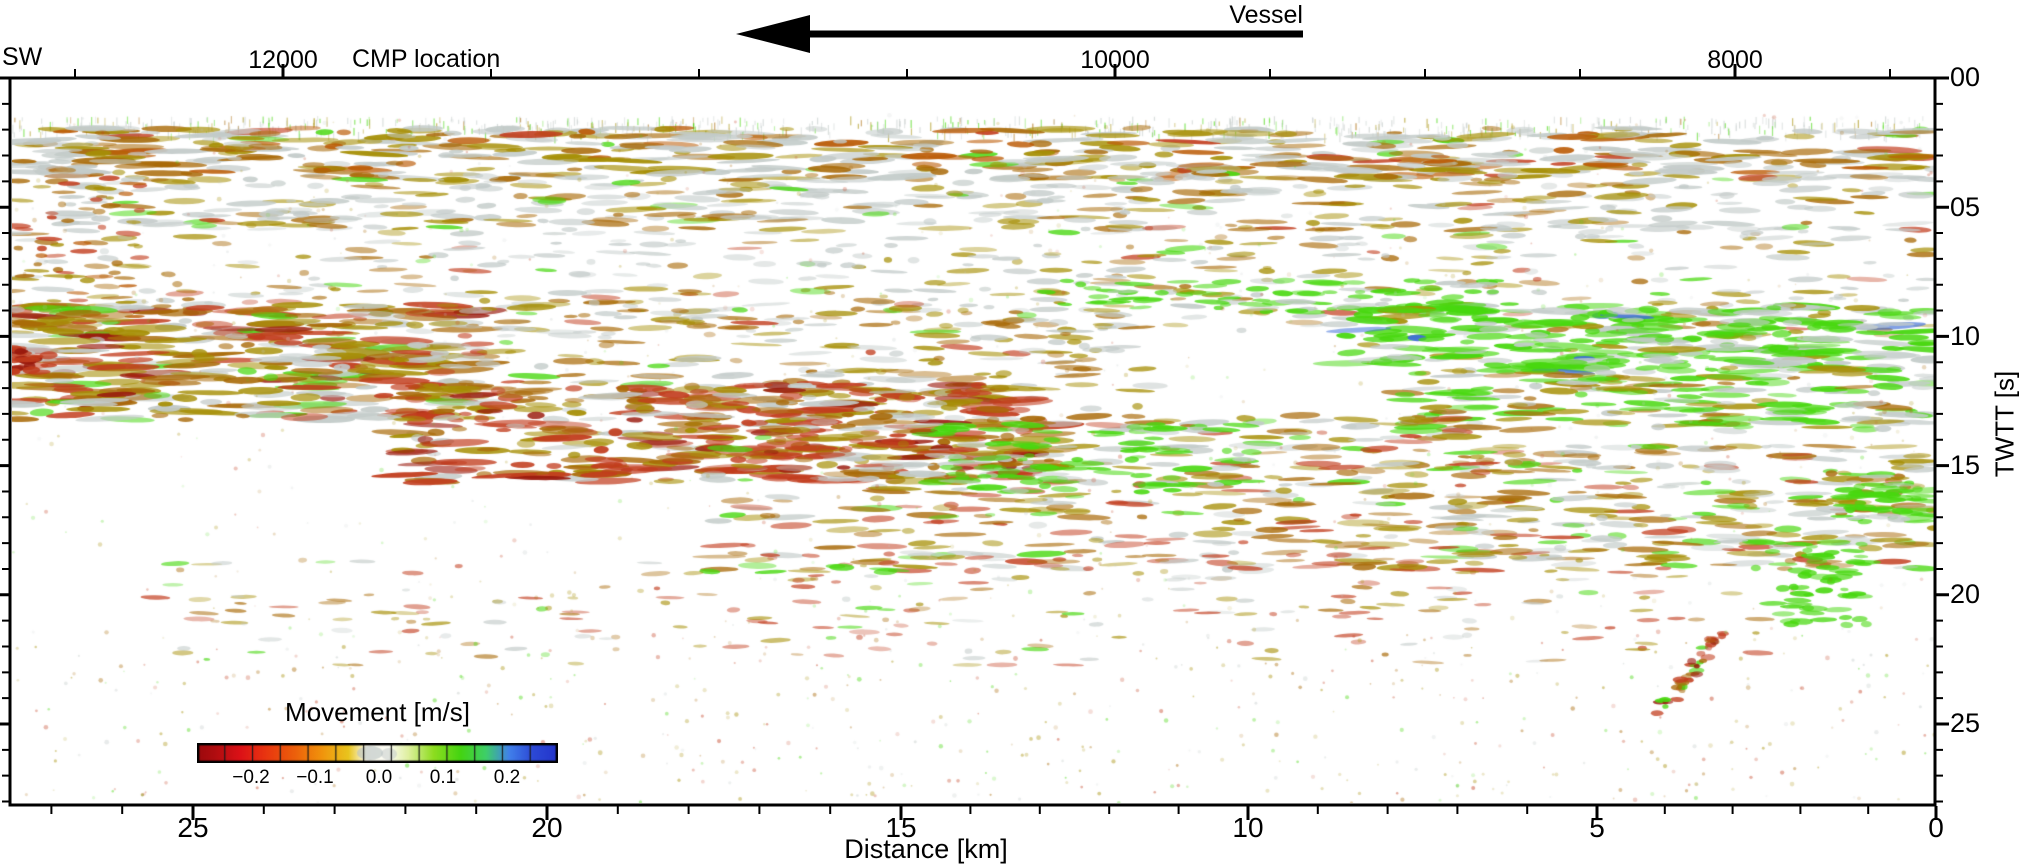 The image size is (2026, 864). What do you see at coordinates (1965, 464) in the screenshot?
I see `twtt-tick-label: 15` at bounding box center [1965, 464].